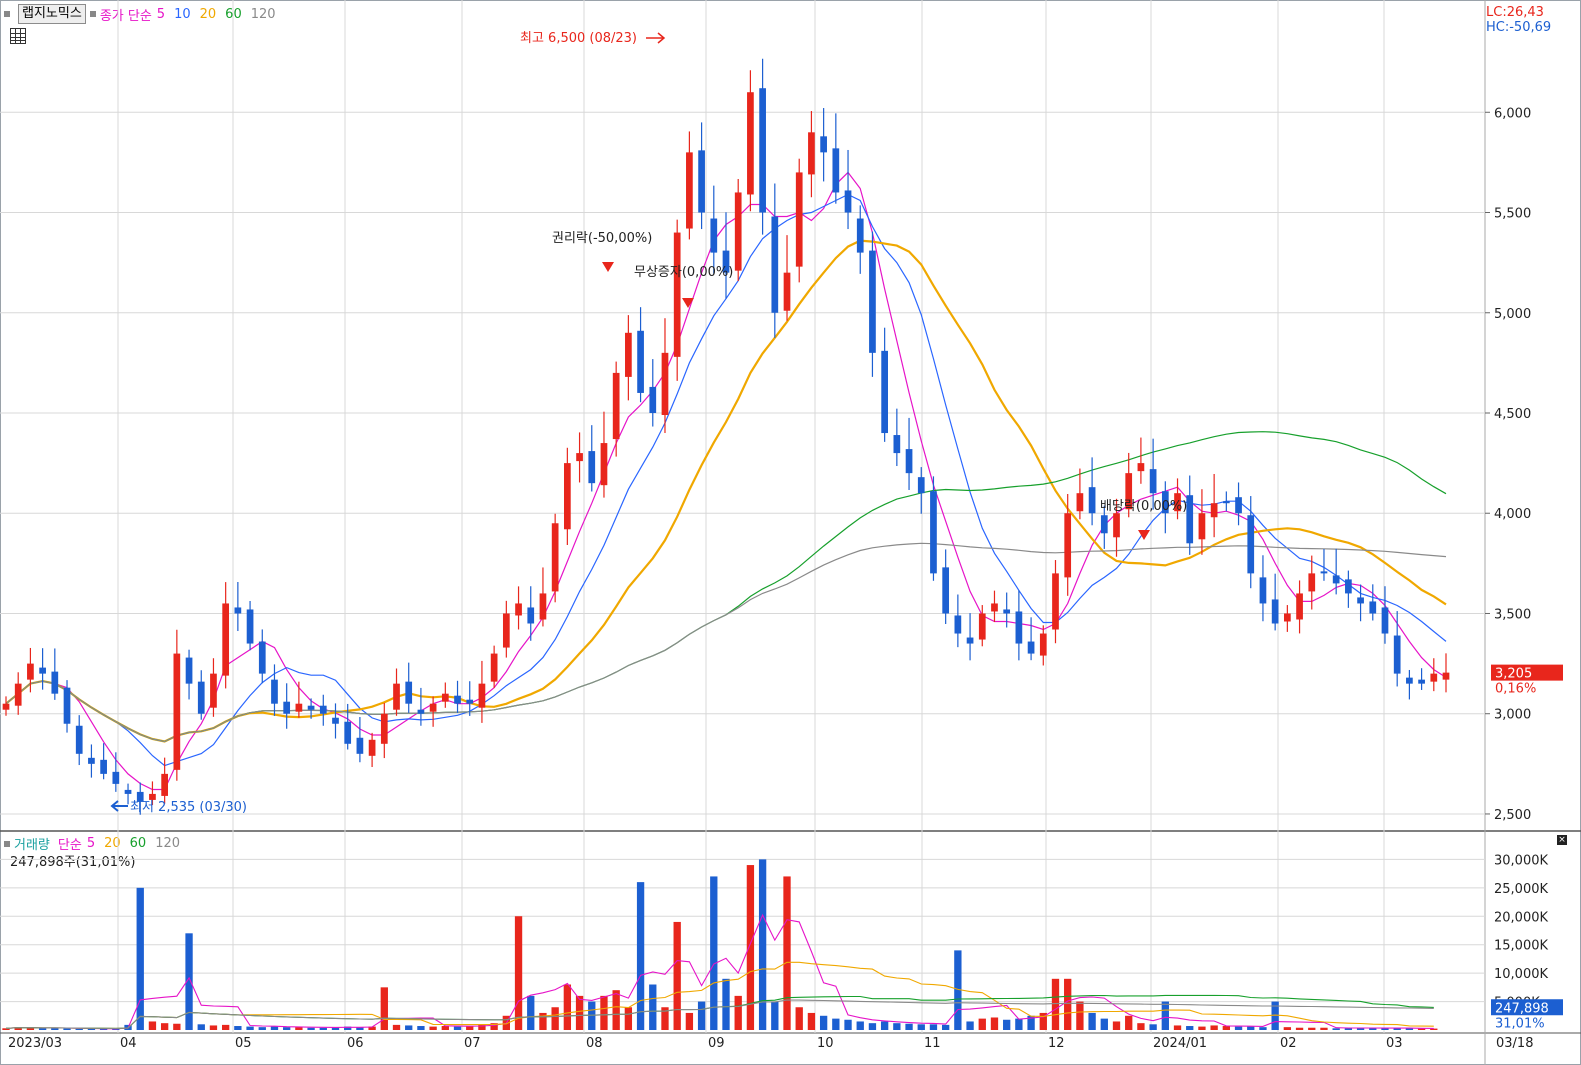  Describe the element at coordinates (182, 14) in the screenshot. I see `ma10-label: 10` at that location.